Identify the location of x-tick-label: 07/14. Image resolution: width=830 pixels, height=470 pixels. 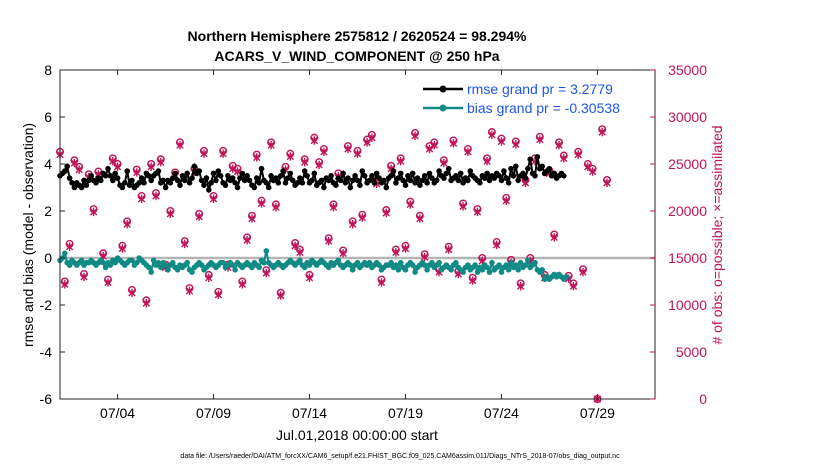
(309, 413).